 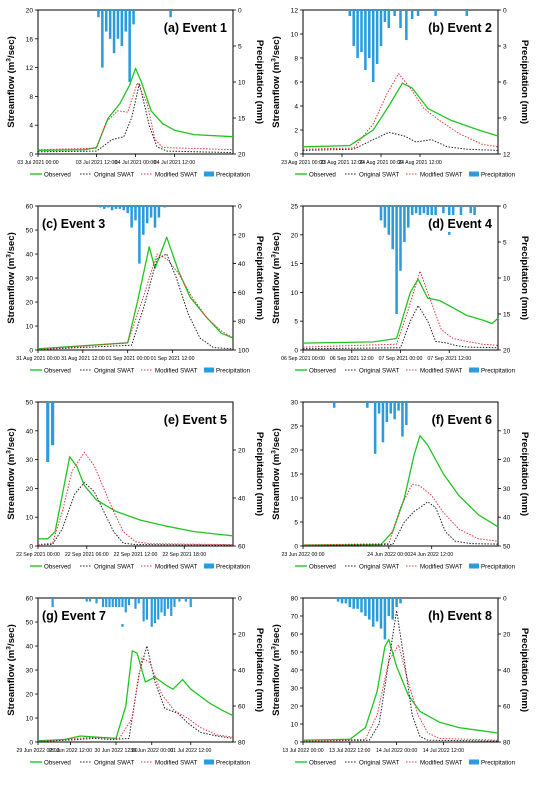 I want to click on x-tick-label: 30 Jun 2022 00:00, so click(x=151, y=751).